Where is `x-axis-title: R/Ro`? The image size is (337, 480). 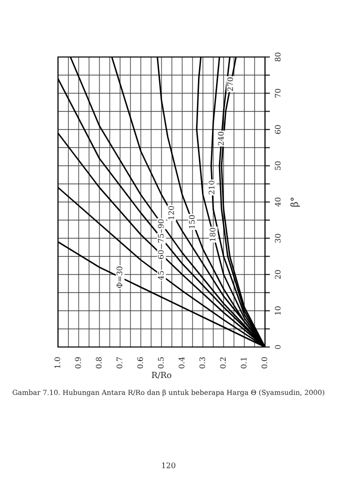 x-axis-title: R/Ro is located at coordinates (162, 375).